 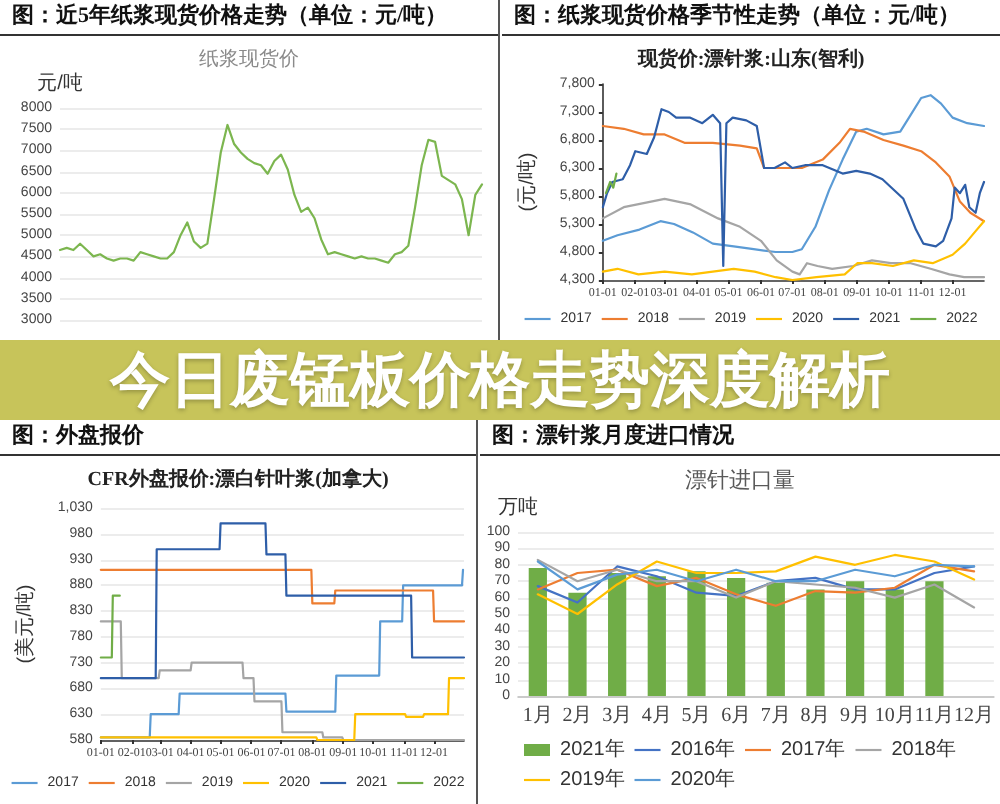 What do you see at coordinates (813, 749) in the screenshot?
I see `legend-label: 2017年` at bounding box center [813, 749].